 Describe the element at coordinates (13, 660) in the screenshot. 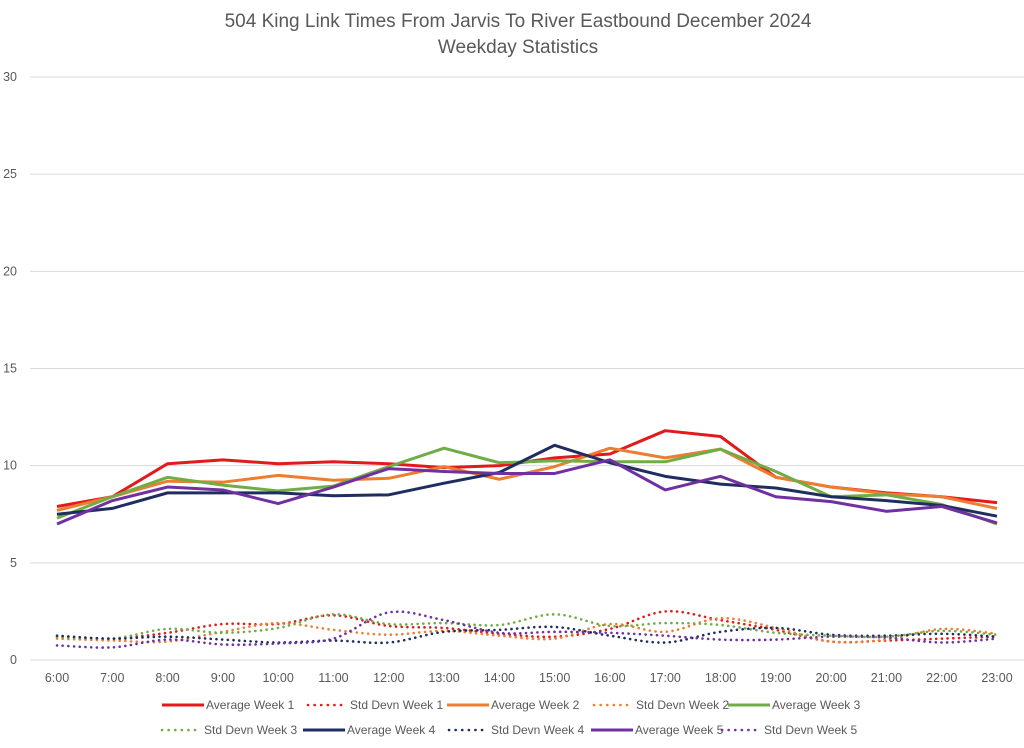

I see `y-tick-label: 0` at that location.